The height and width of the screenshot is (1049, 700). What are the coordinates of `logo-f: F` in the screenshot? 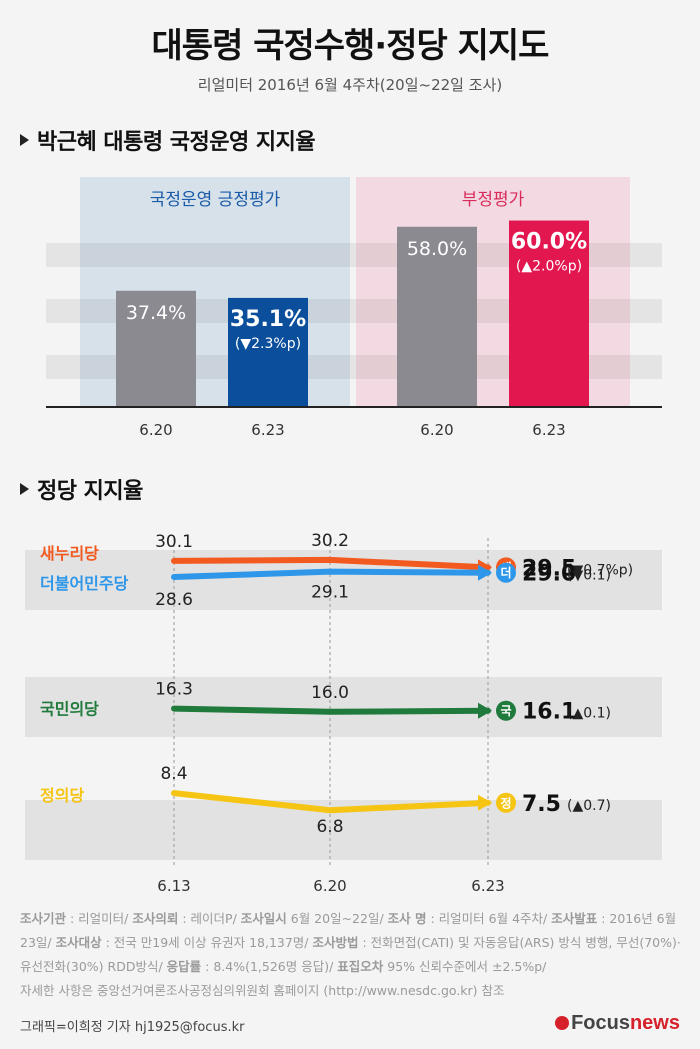 It's located at (577, 1023).